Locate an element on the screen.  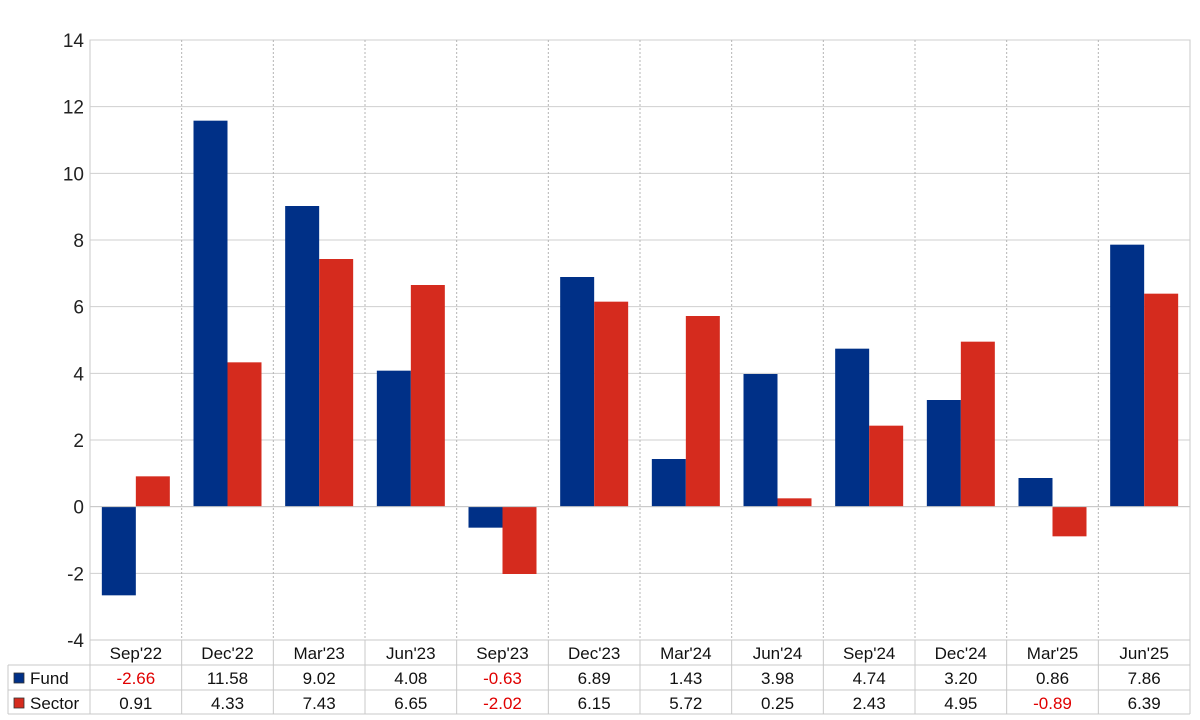
y-tick-label: 8 is located at coordinates (78, 241).